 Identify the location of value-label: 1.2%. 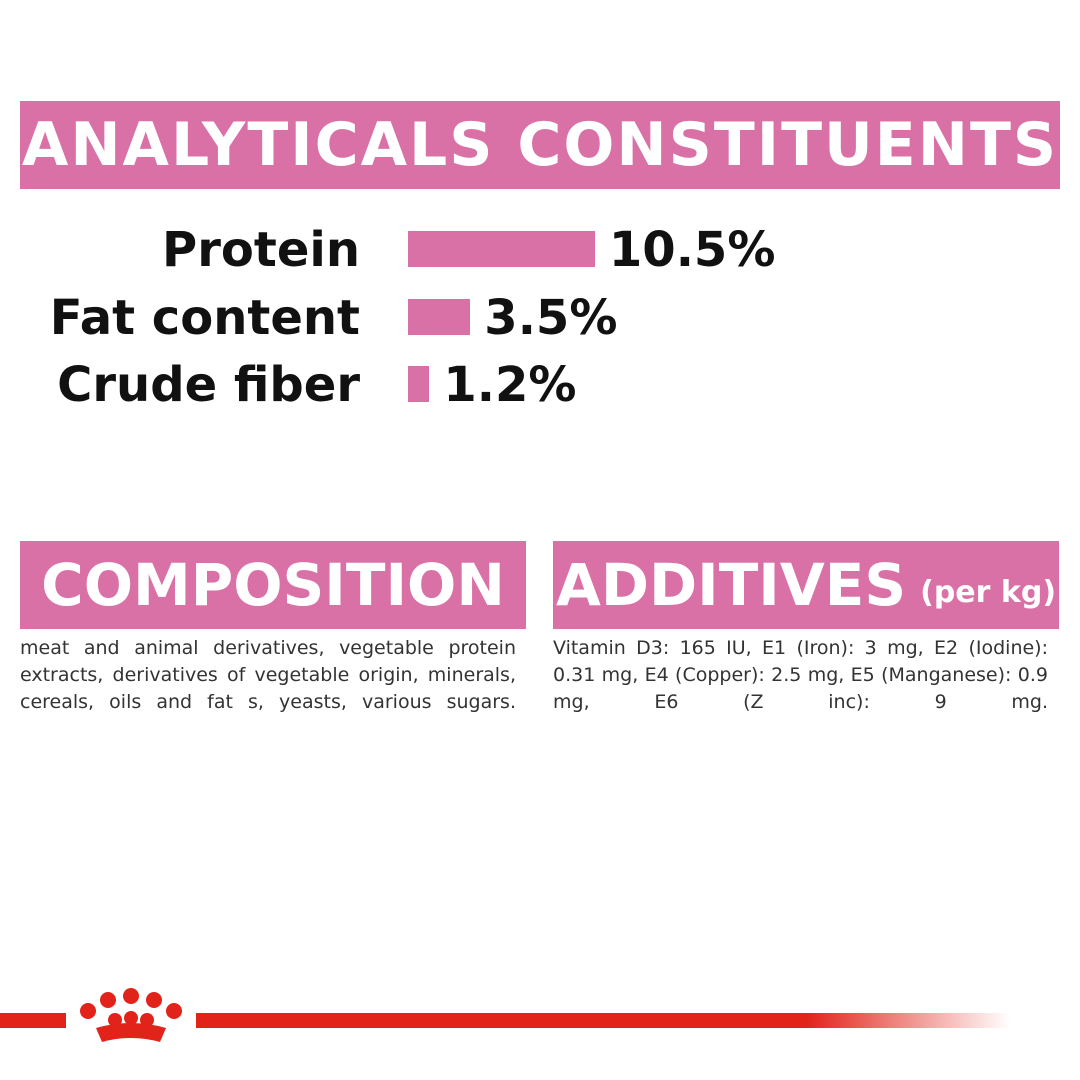
(510, 385).